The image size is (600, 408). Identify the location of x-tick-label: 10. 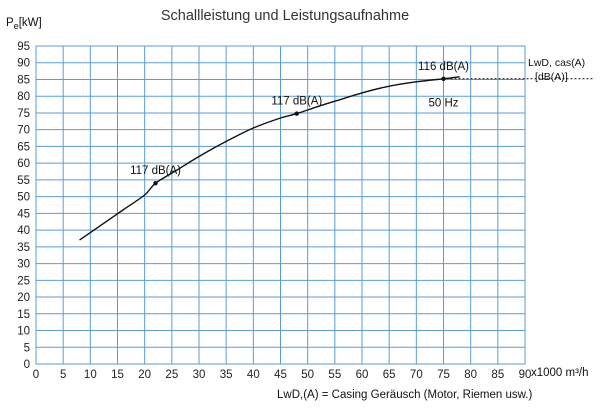
(90, 375).